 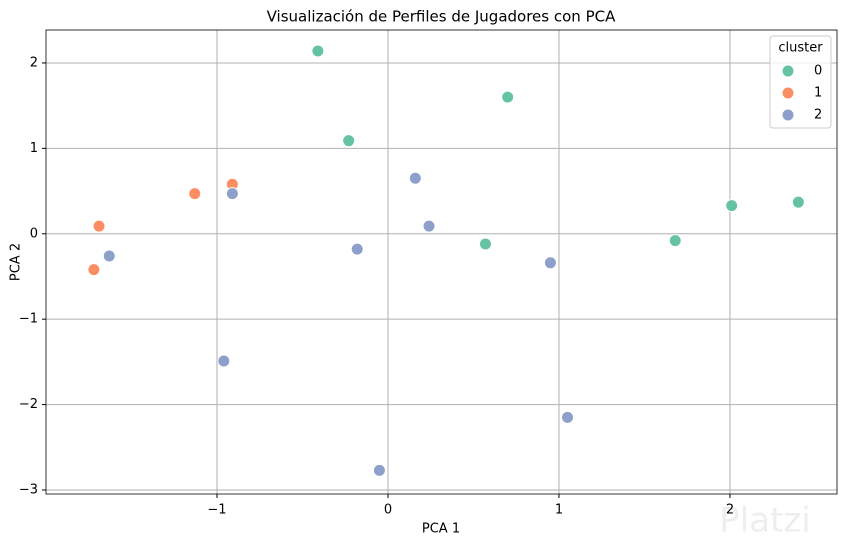 What do you see at coordinates (34, 62) in the screenshot?
I see `y-tick-label: 2` at bounding box center [34, 62].